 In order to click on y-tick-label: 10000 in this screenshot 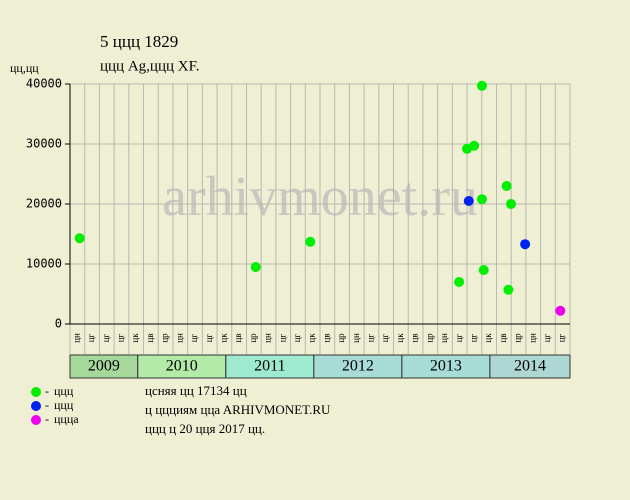, I will do `click(44, 264)`.